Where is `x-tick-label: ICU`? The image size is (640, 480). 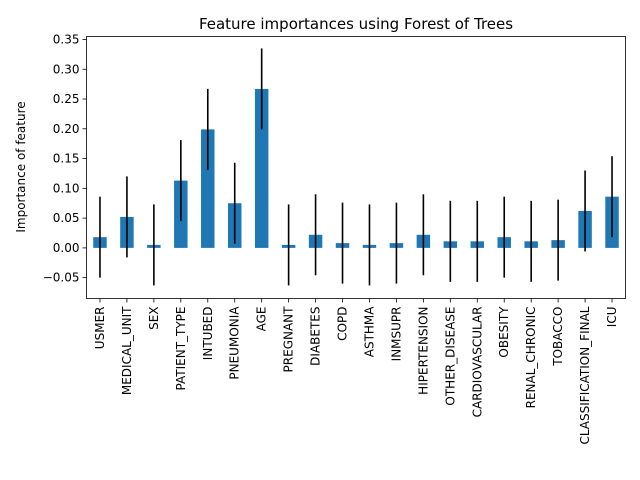
x-tick-label: ICU is located at coordinates (612, 317).